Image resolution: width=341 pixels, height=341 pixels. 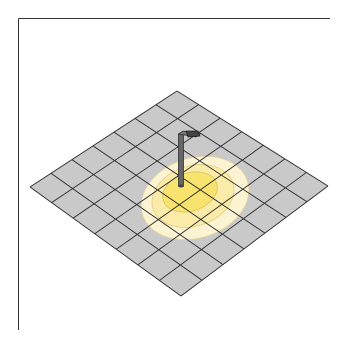 What do you see at coordinates (193, 134) in the screenshot?
I see `lamp-head` at bounding box center [193, 134].